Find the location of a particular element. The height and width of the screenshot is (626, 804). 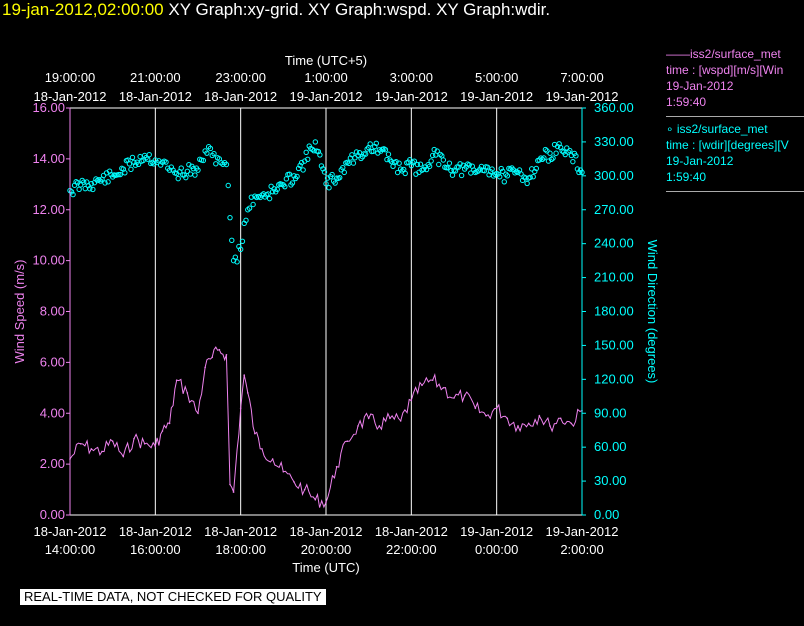

right-tick-label: 210.00 is located at coordinates (614, 277).